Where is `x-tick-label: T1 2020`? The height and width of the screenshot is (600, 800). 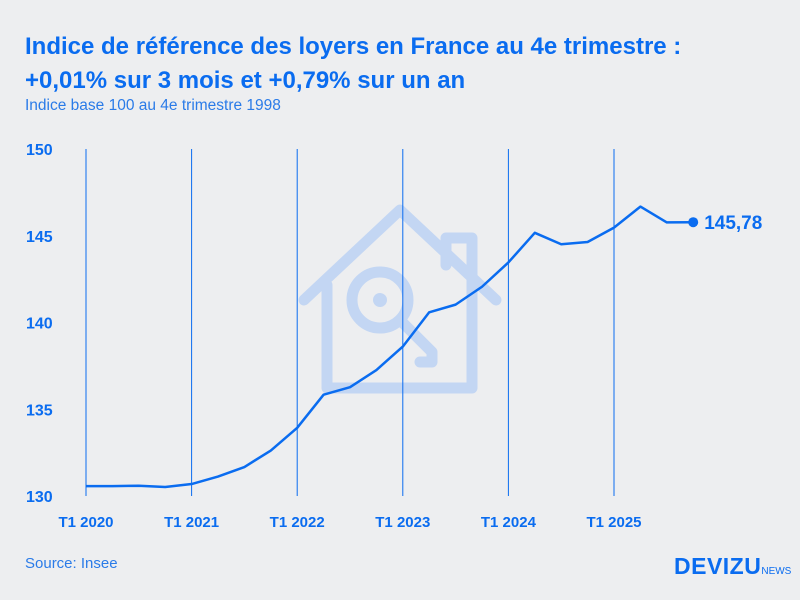 x-tick-label: T1 2020 is located at coordinates (85, 522).